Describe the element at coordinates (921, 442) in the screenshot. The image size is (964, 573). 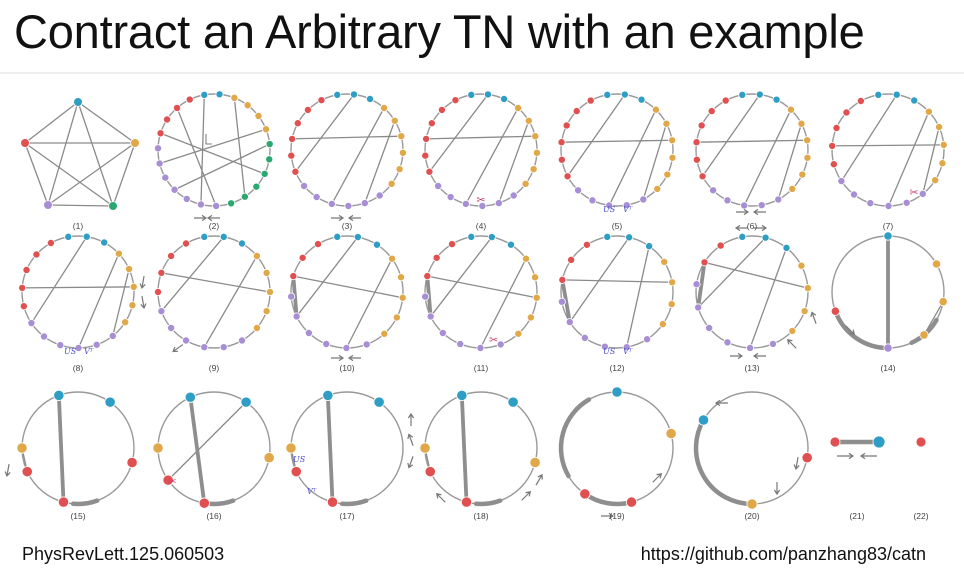
I see `panel-22-final-node` at that location.